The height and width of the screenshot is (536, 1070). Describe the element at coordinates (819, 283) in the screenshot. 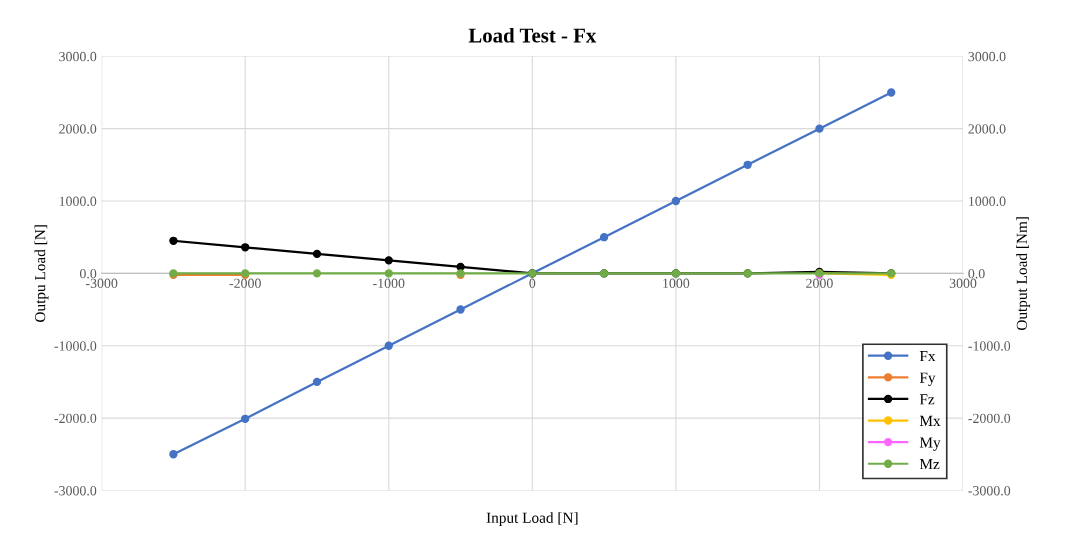

I see `x-tick-label: 2000` at that location.